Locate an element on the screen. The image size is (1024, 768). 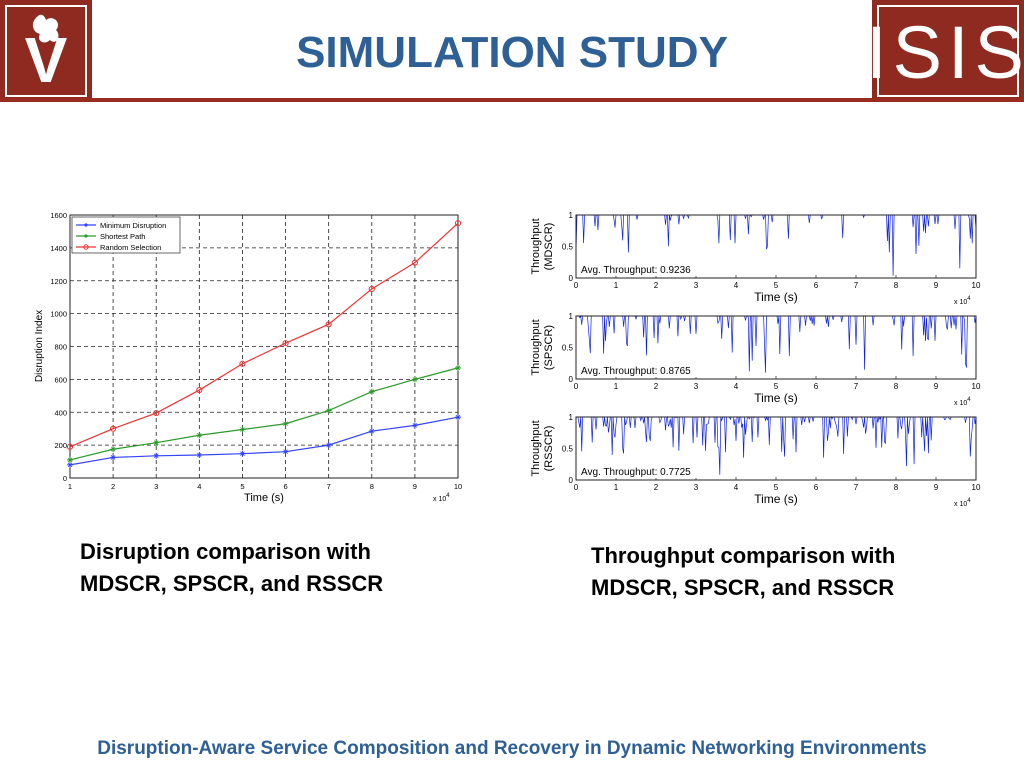
throughput-y-axis-label: Throughput is located at coordinates (536, 347).